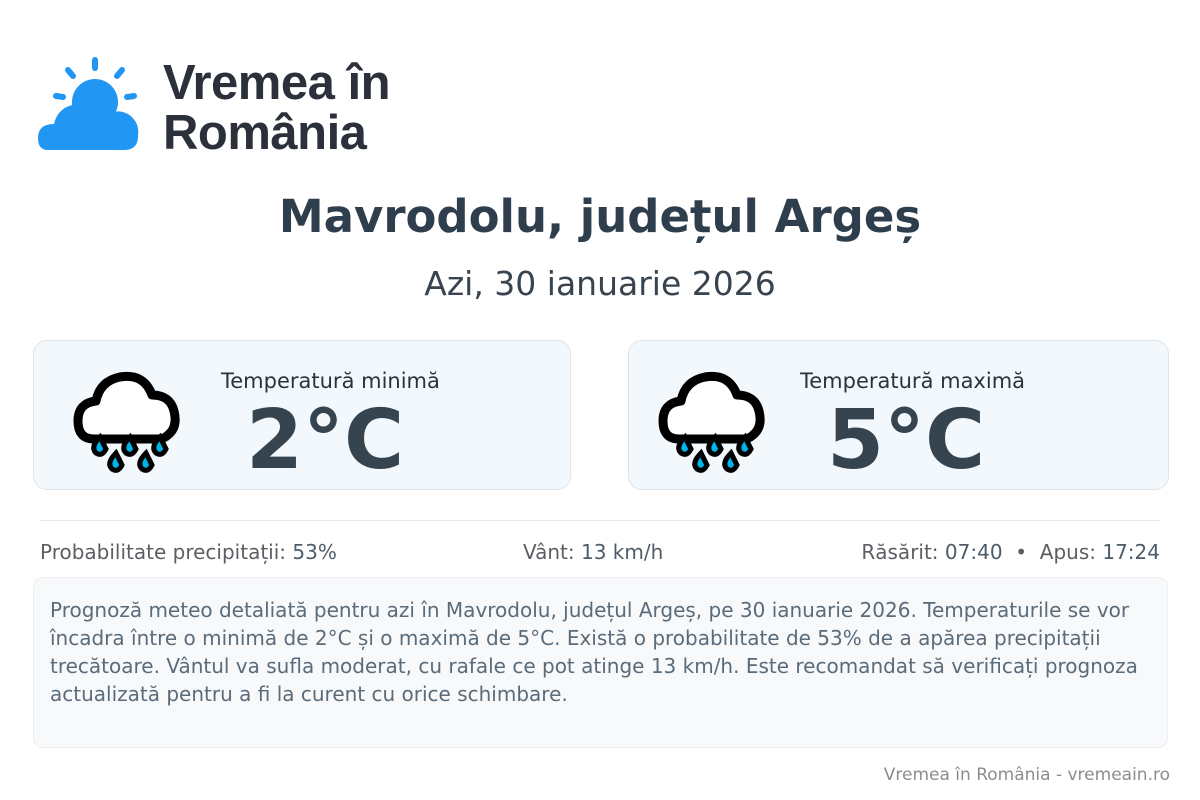  What do you see at coordinates (1131, 552) in the screenshot?
I see `sunset-value: 17:24` at bounding box center [1131, 552].